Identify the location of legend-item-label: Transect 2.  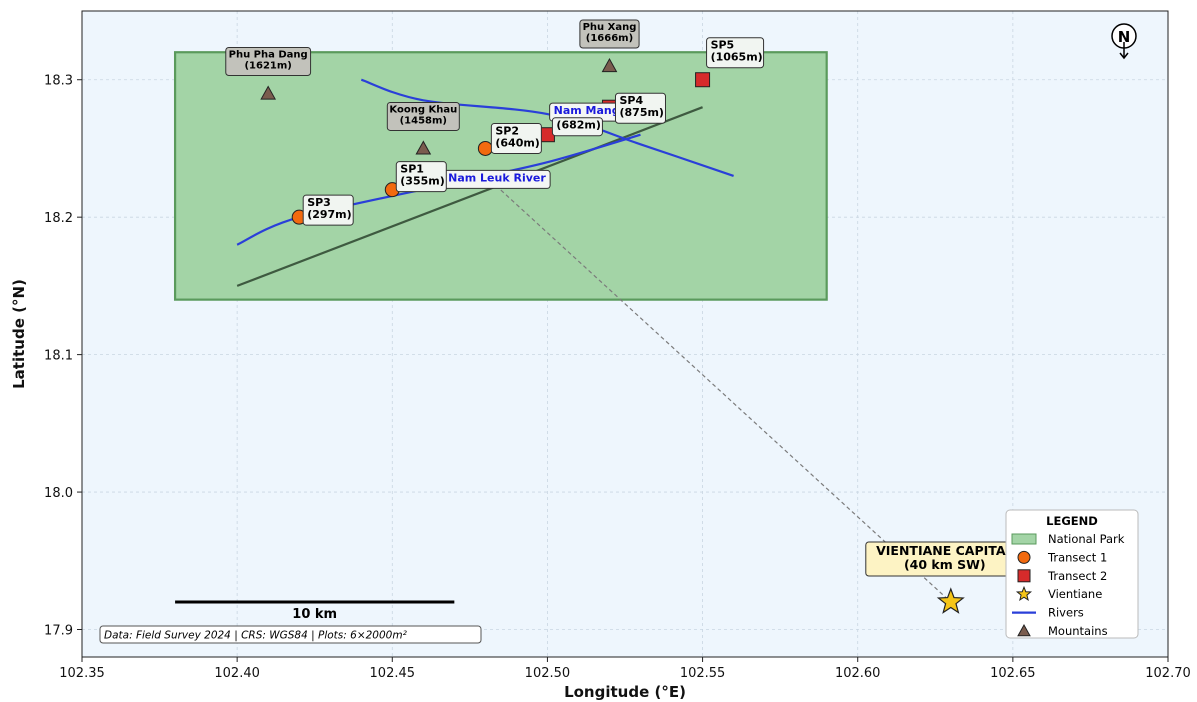
(1077, 576).